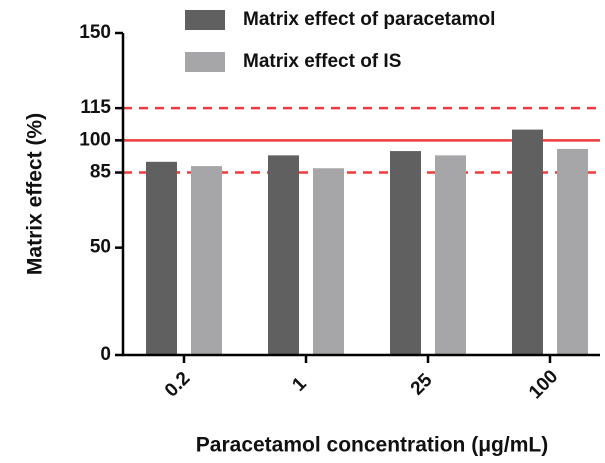 The image size is (605, 463). Describe the element at coordinates (101, 172) in the screenshot. I see `y-tick-label: 85` at that location.